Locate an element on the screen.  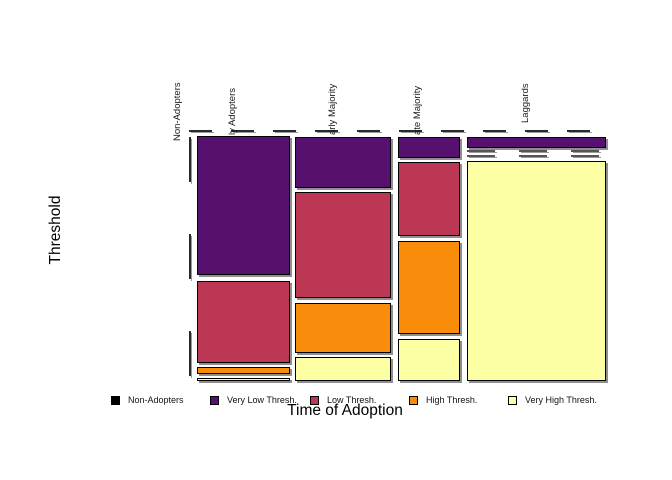
zero-row-dash-shadow is located at coordinates (400, 133).